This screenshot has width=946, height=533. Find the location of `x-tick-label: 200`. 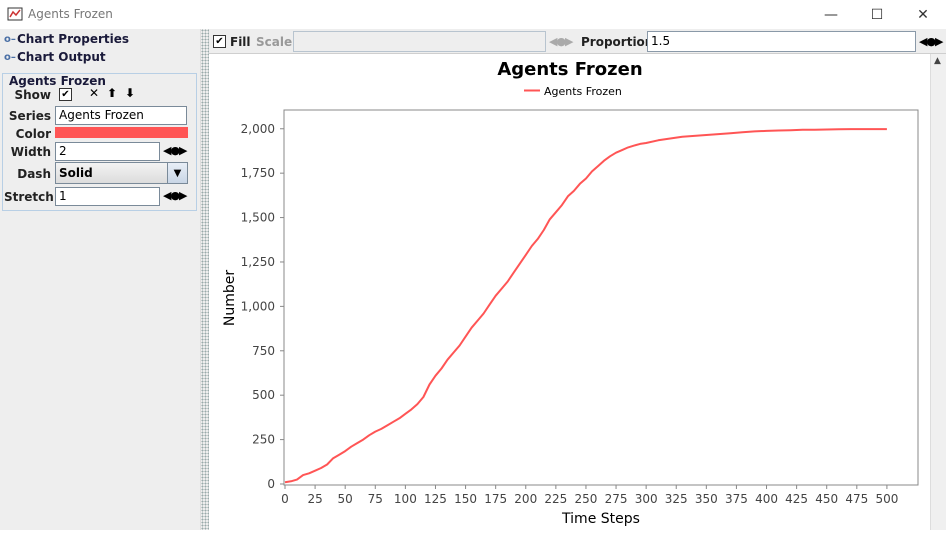

x-tick-label: 200 is located at coordinates (525, 499).